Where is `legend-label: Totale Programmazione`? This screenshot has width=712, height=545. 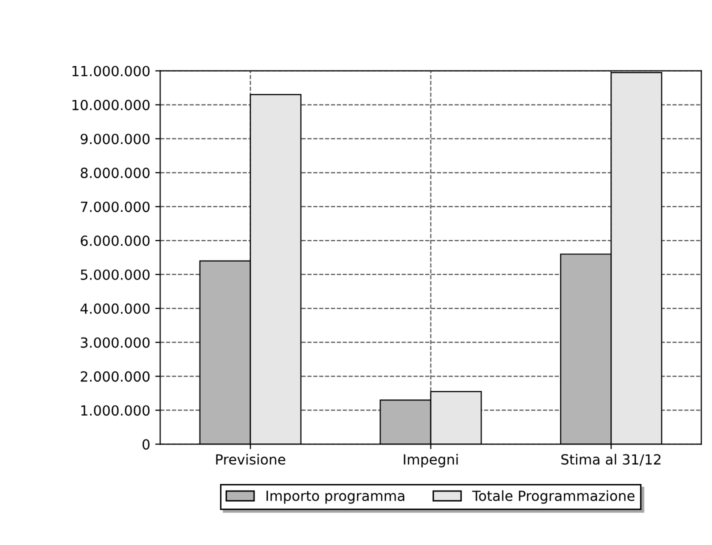
legend-label: Totale Programmazione is located at coordinates (553, 497).